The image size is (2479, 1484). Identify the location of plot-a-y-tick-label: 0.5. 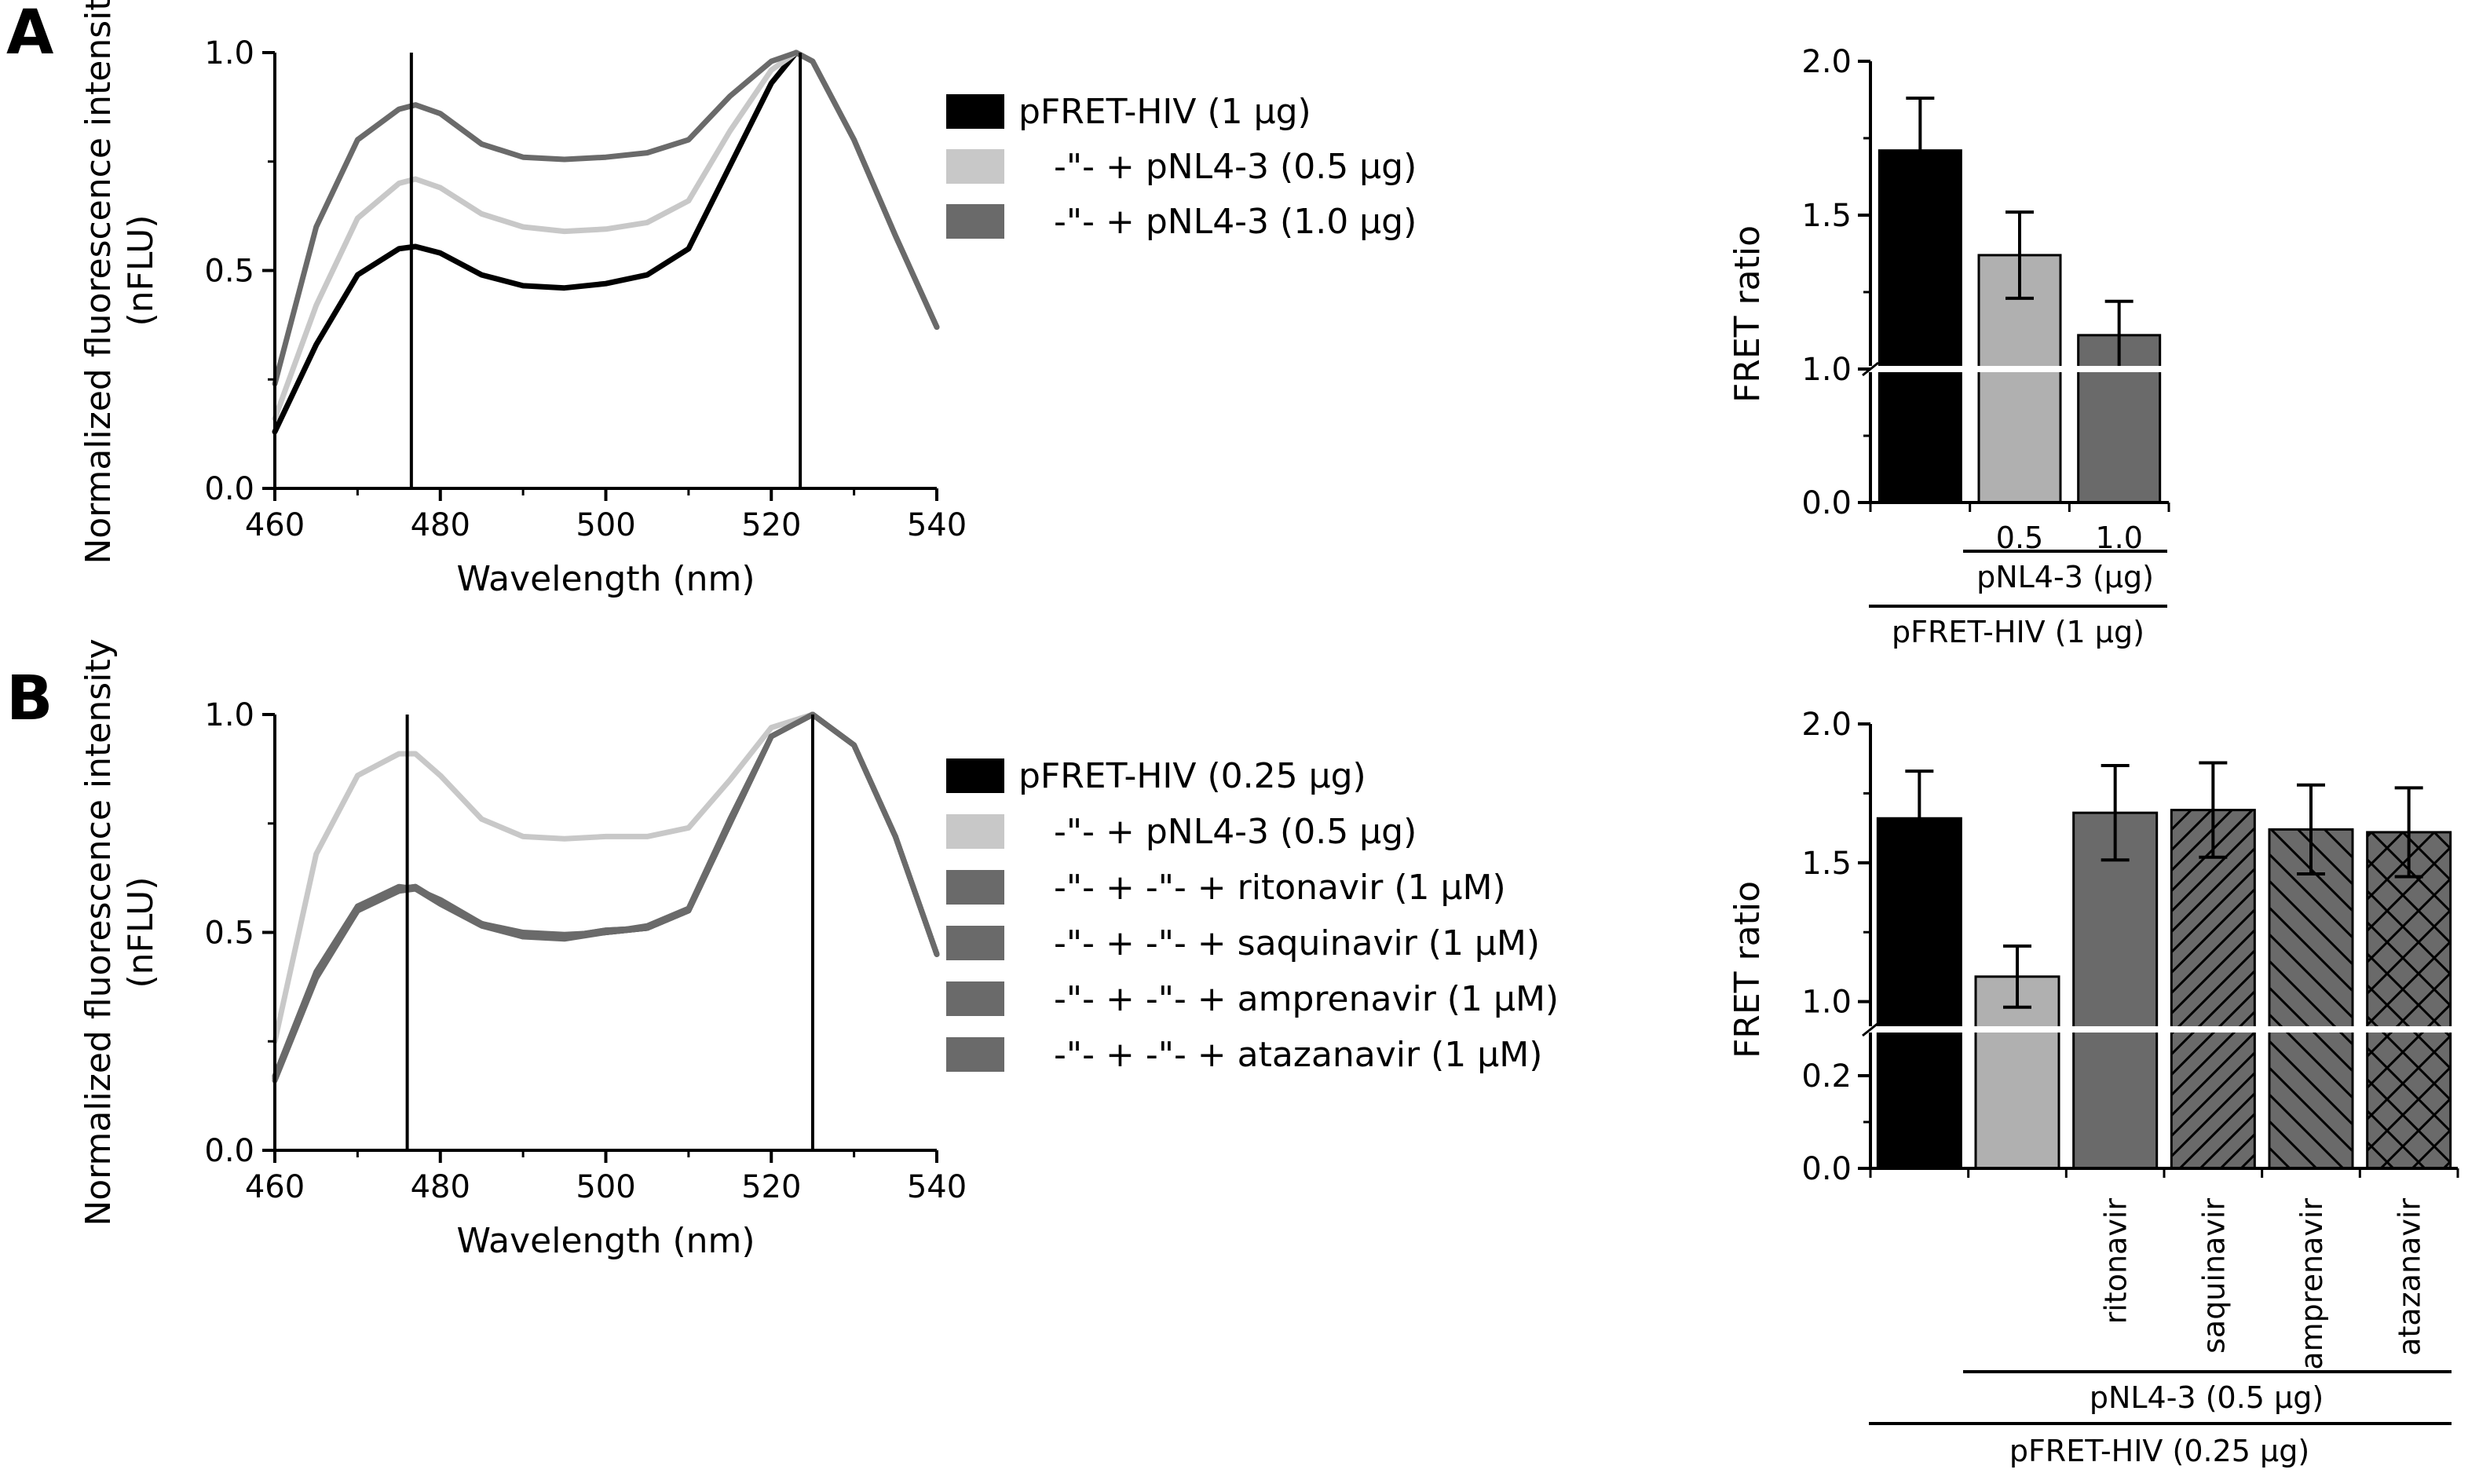
(229, 272).